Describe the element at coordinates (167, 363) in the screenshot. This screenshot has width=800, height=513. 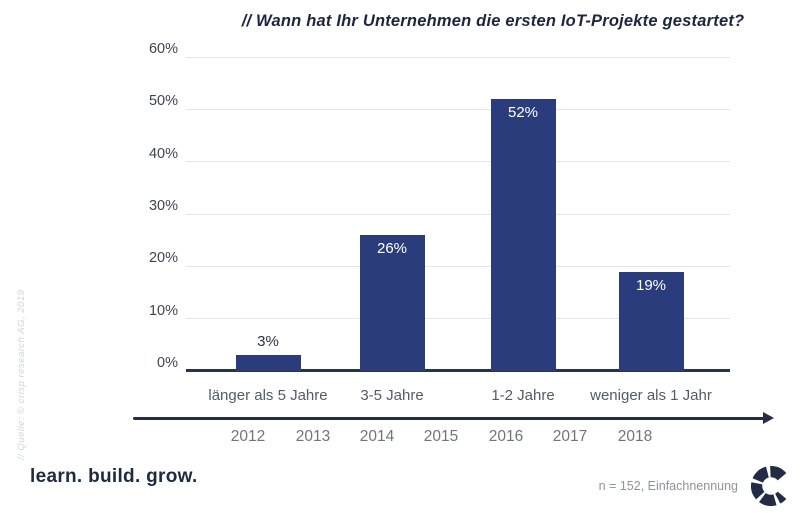
I see `y-tick-label: 0%` at that location.